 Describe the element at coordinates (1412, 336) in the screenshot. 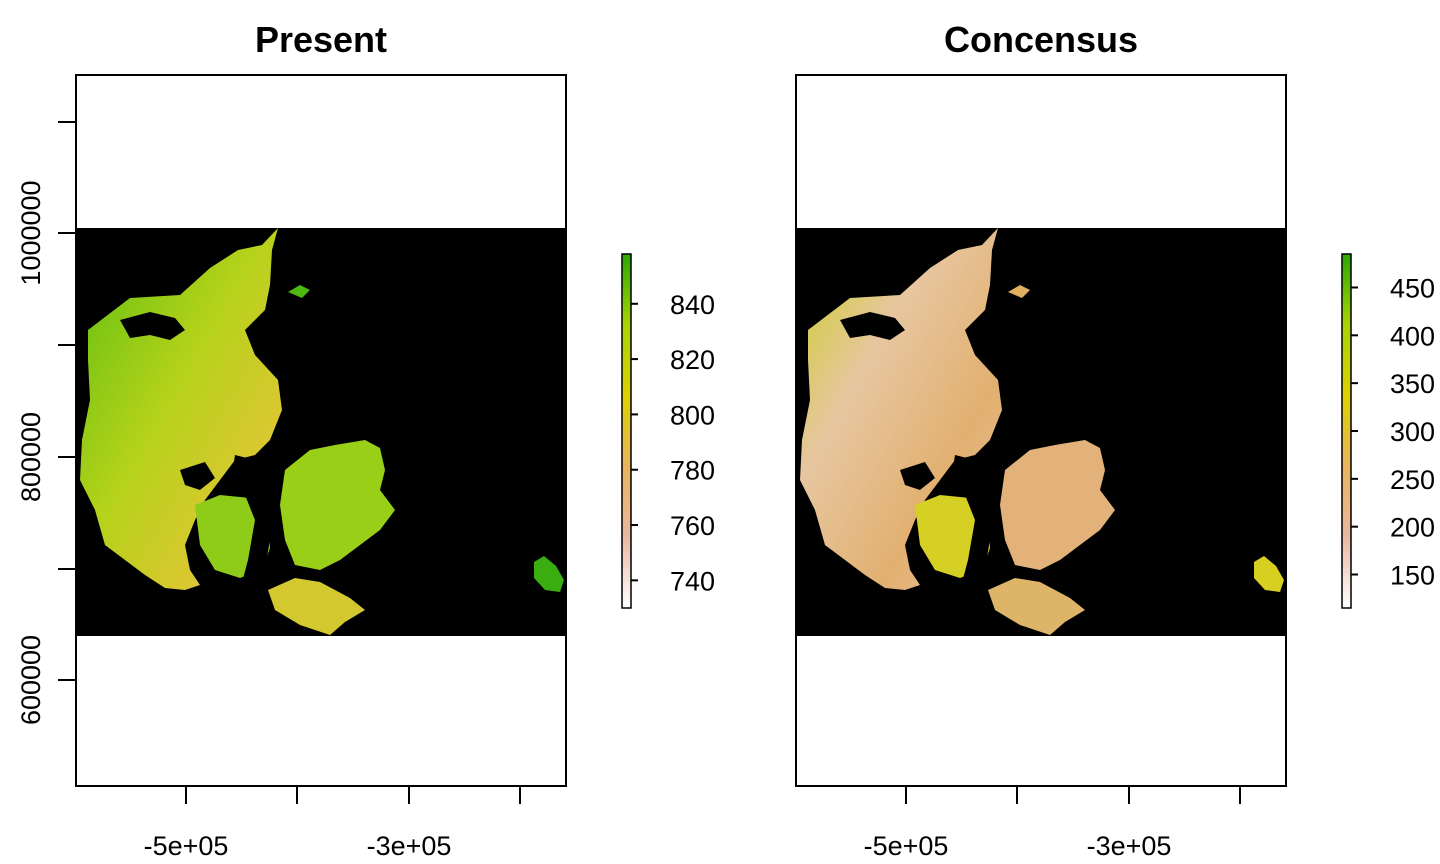

I see `legend-tick-label: 400` at that location.